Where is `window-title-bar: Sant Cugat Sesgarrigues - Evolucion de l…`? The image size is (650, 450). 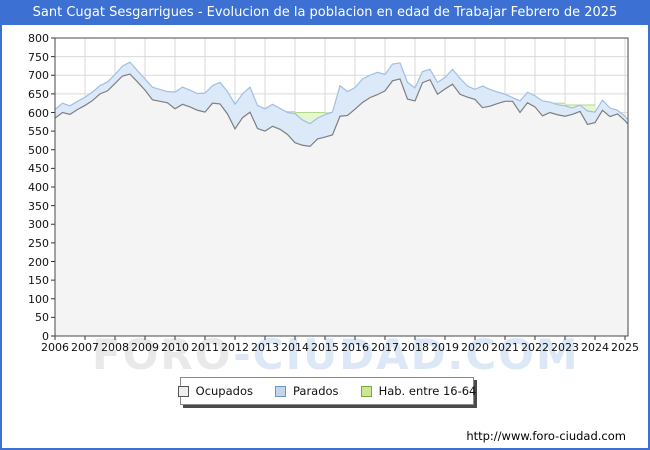
window-title-bar: Sant Cugat Sesgarrigues - Evolucion de l… is located at coordinates (325, 12).